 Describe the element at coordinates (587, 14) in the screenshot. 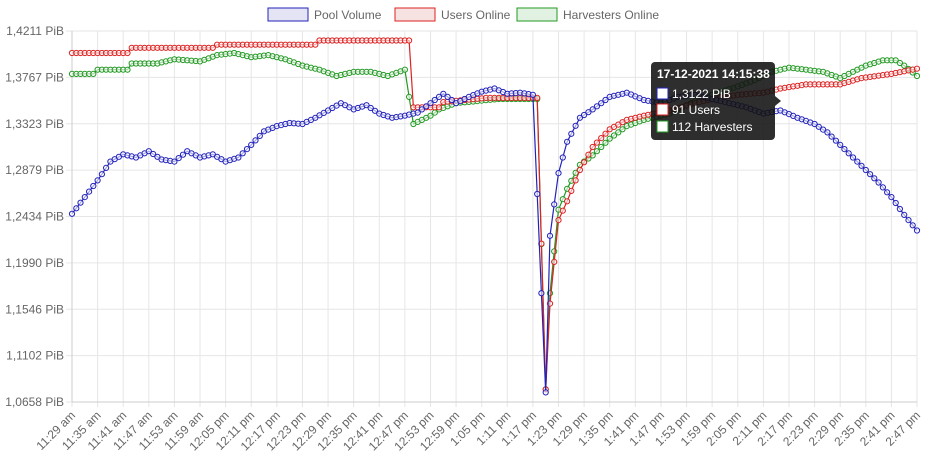

I see `legend-item-harvesters-online: Harvesters Online` at that location.